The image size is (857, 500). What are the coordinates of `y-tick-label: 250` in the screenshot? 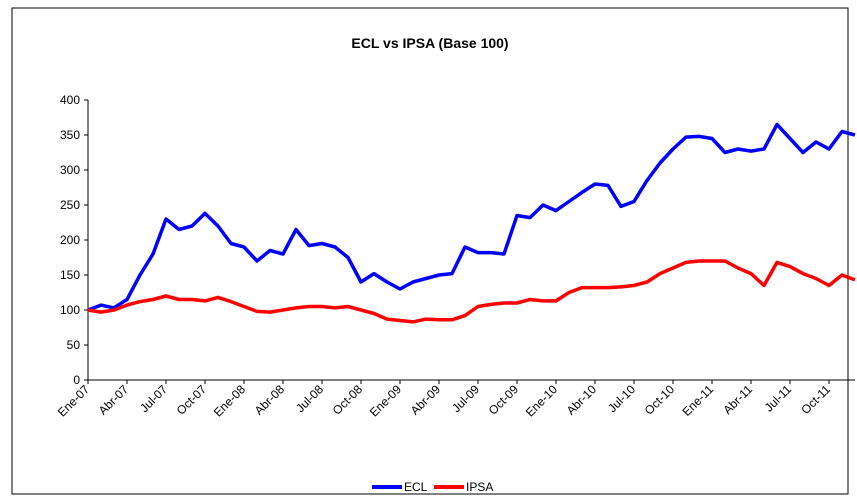 It's located at (70, 205).